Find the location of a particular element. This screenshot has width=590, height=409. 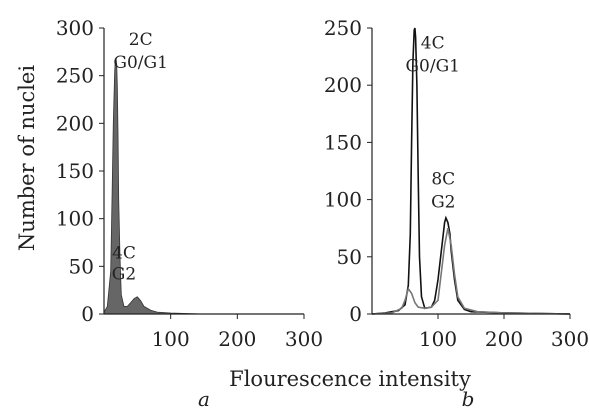

y-axis-label: Number of nuclei is located at coordinates (27, 158).